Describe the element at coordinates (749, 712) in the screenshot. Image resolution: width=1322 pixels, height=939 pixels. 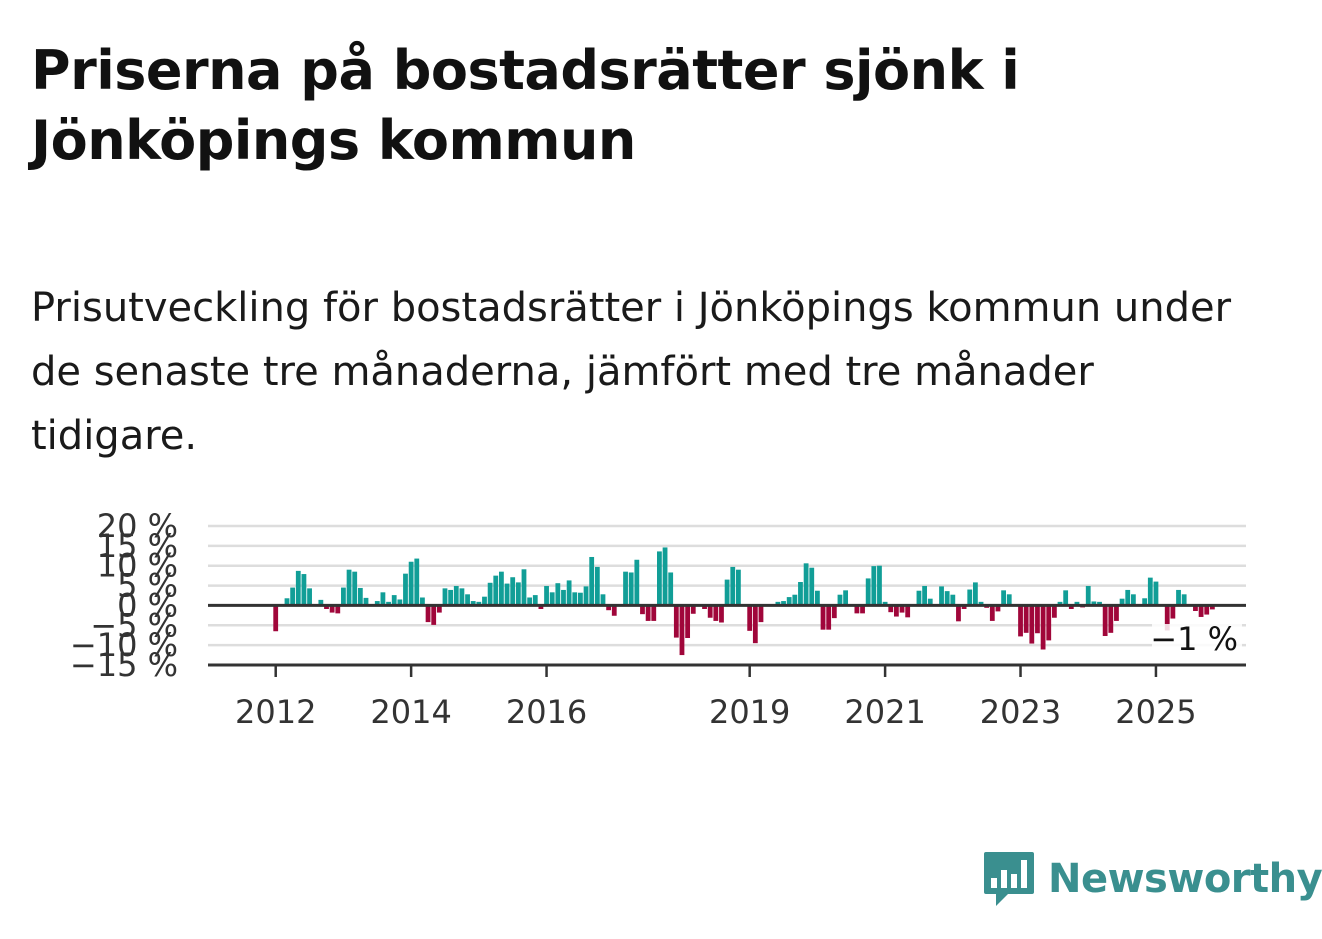
I see `x-tick-label: 2019` at that location.